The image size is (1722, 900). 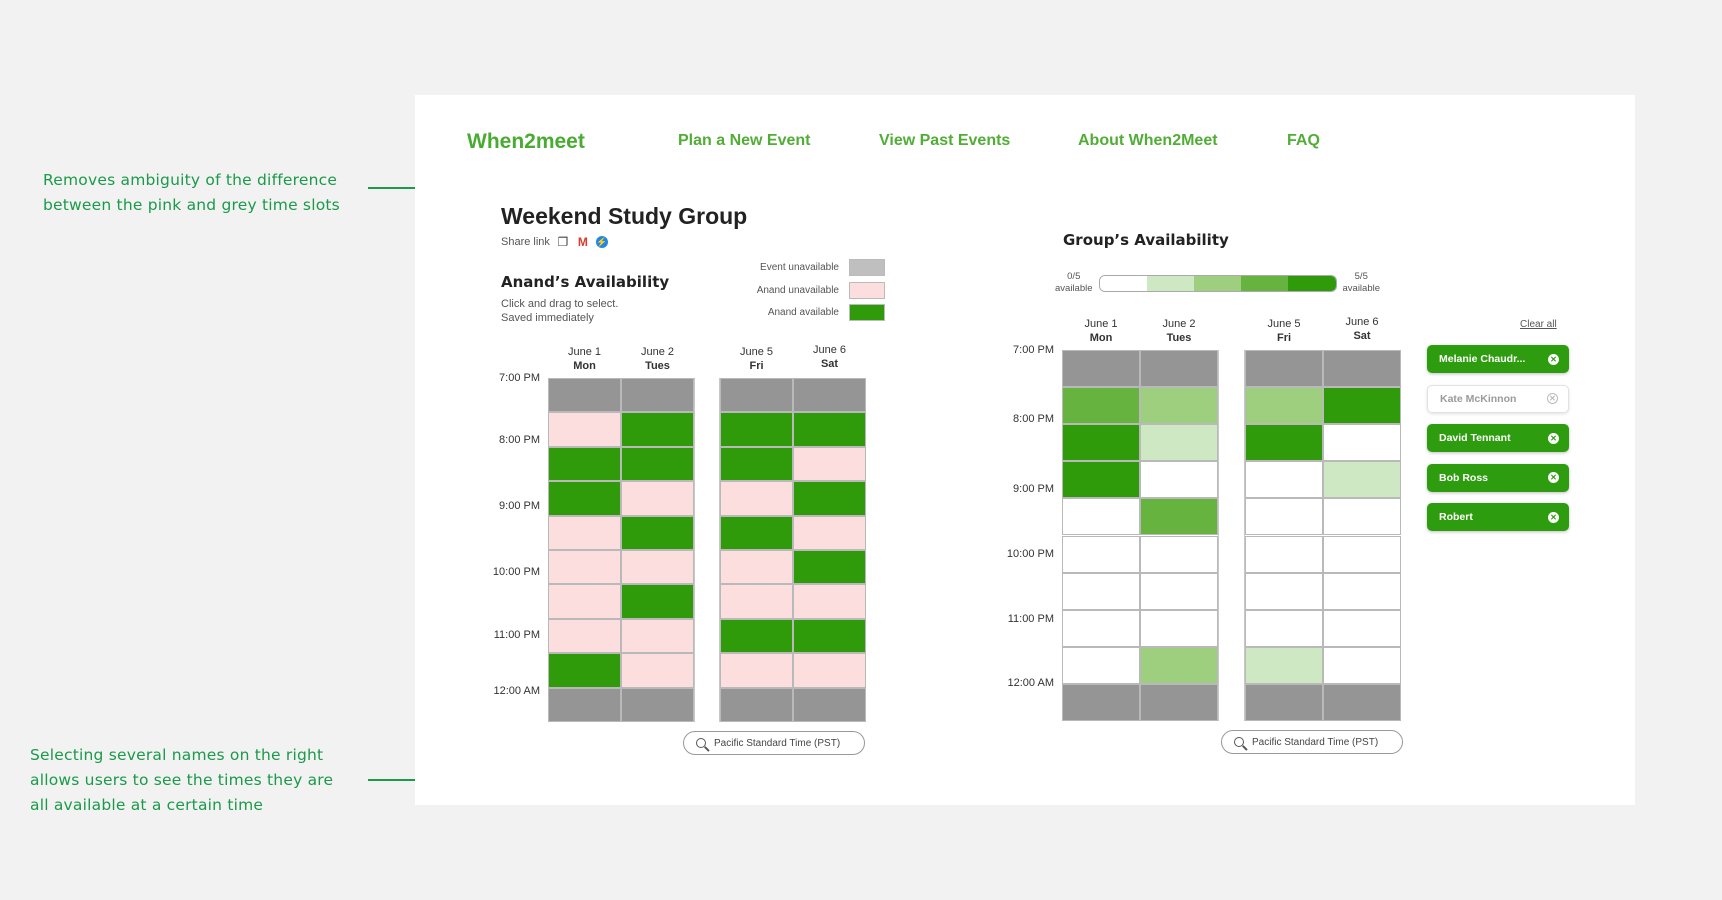 I want to click on messenger-icon: ⚡, so click(x=601, y=242).